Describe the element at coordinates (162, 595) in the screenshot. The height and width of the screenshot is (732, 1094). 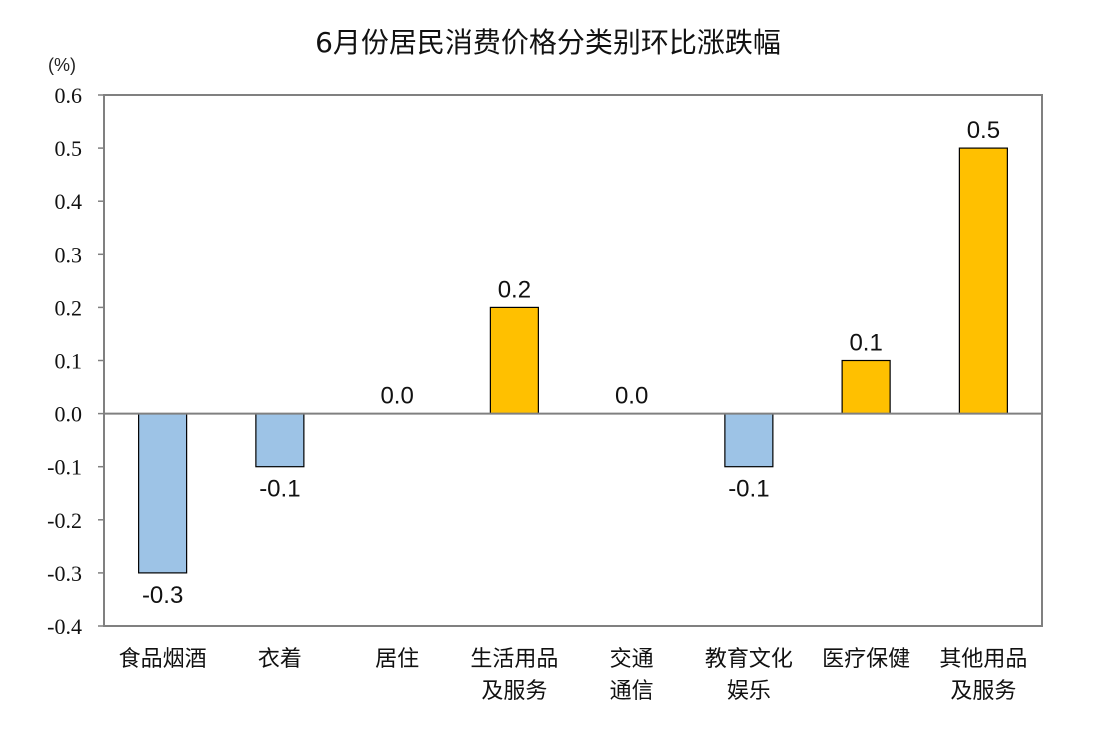
I see `data-label: -0.3` at that location.